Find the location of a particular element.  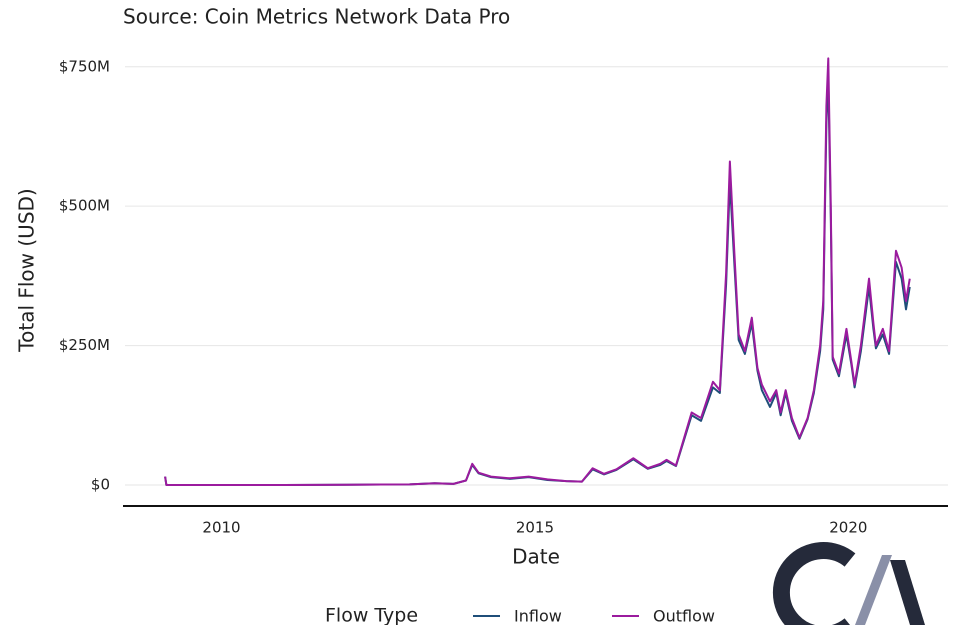

x-tick-label: 2015 is located at coordinates (535, 528).